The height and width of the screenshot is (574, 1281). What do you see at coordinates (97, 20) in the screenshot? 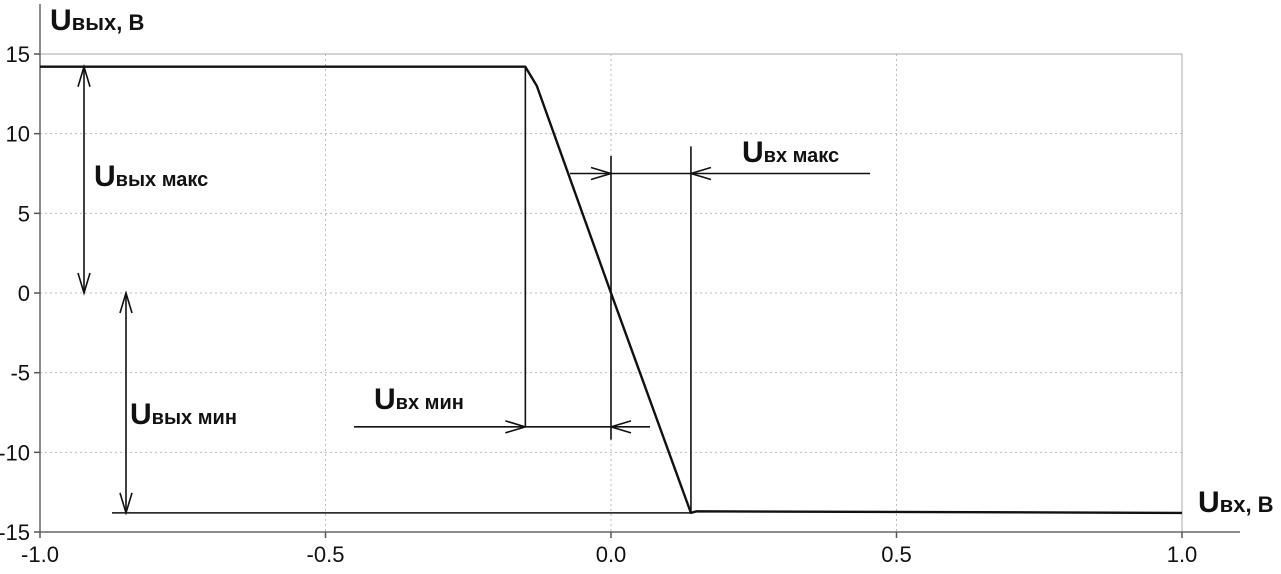
I see `y-axis-title: Uвых, В` at bounding box center [97, 20].